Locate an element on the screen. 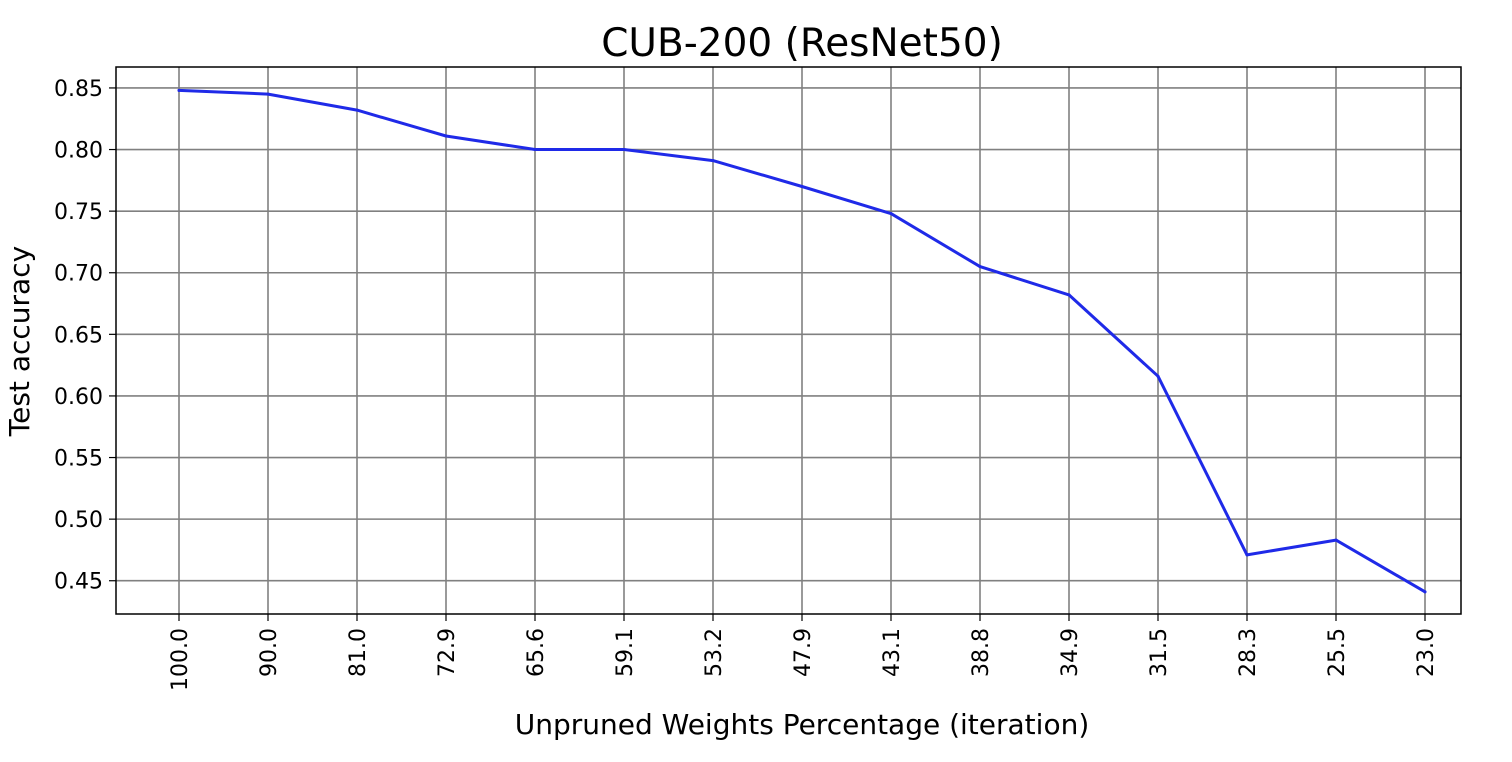 This screenshot has height=762, width=1512. y-tick-label: 0.60 is located at coordinates (78, 397).